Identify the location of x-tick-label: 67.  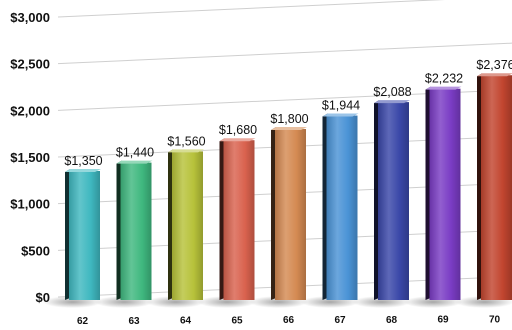
(340, 320).